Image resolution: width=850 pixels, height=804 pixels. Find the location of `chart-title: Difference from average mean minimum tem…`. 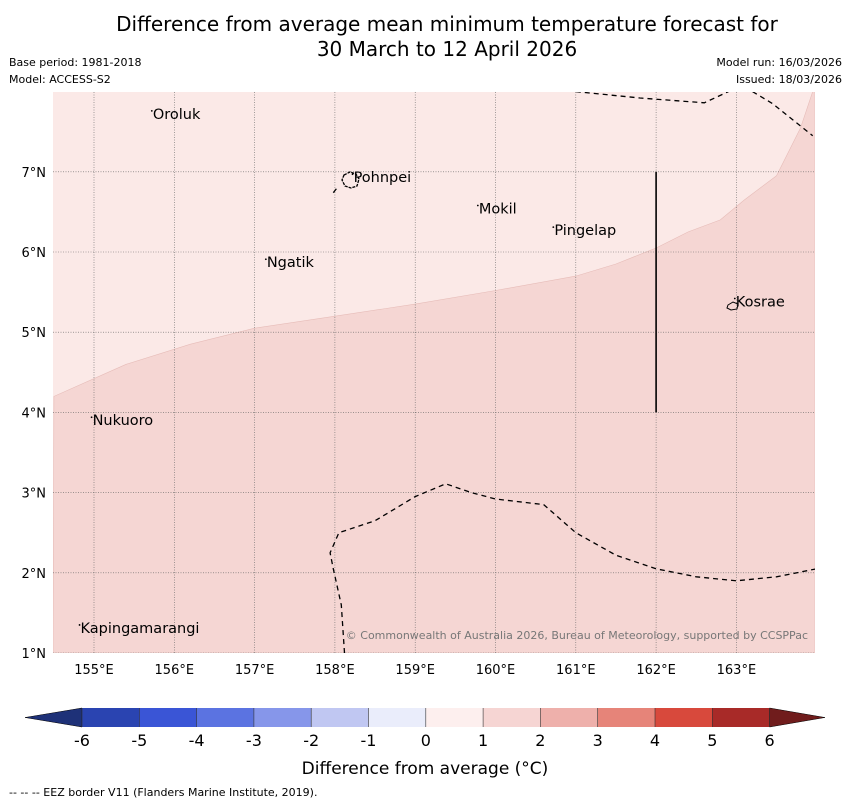

chart-title: Difference from average mean minimum tem… is located at coordinates (425, 37).